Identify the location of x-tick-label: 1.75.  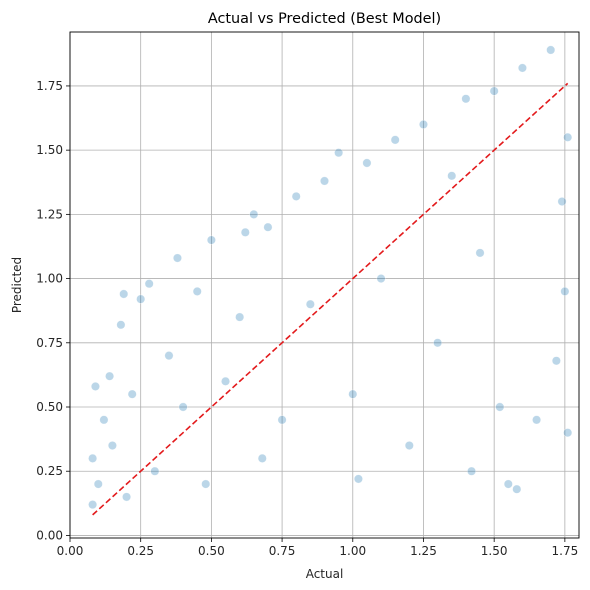
(565, 551).